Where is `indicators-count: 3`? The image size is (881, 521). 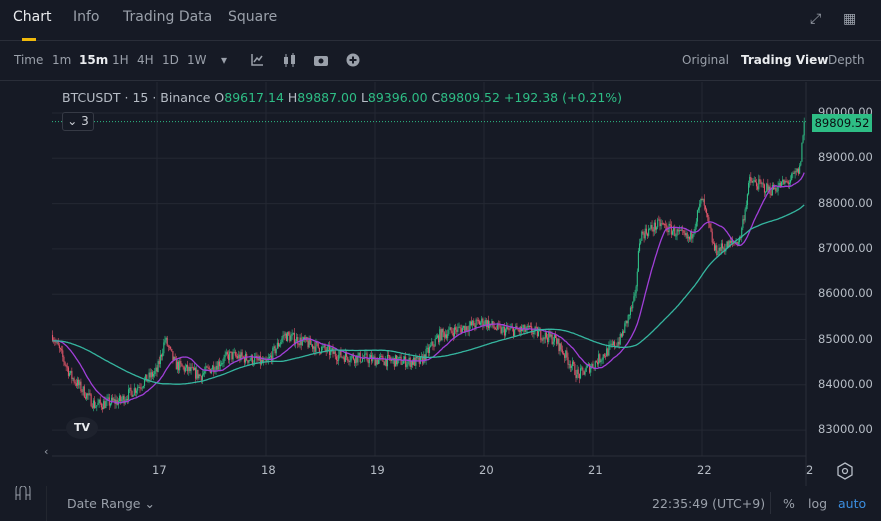 indicators-count: 3 is located at coordinates (85, 121).